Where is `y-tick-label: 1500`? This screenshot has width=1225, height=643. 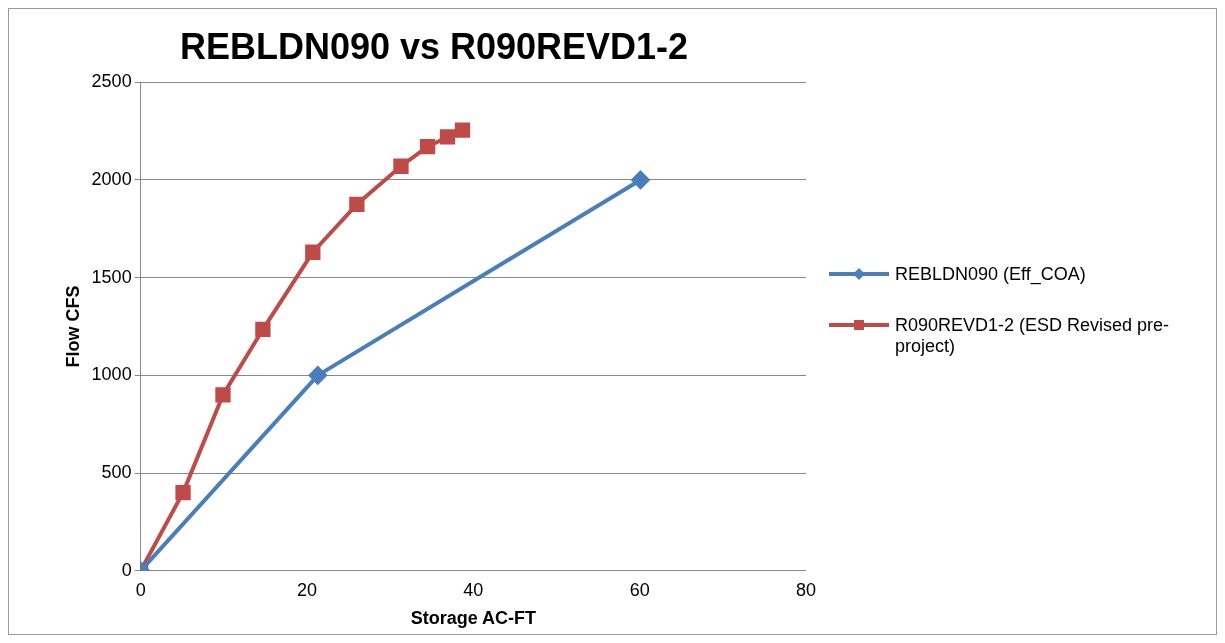 y-tick-label: 1500 is located at coordinates (111, 276).